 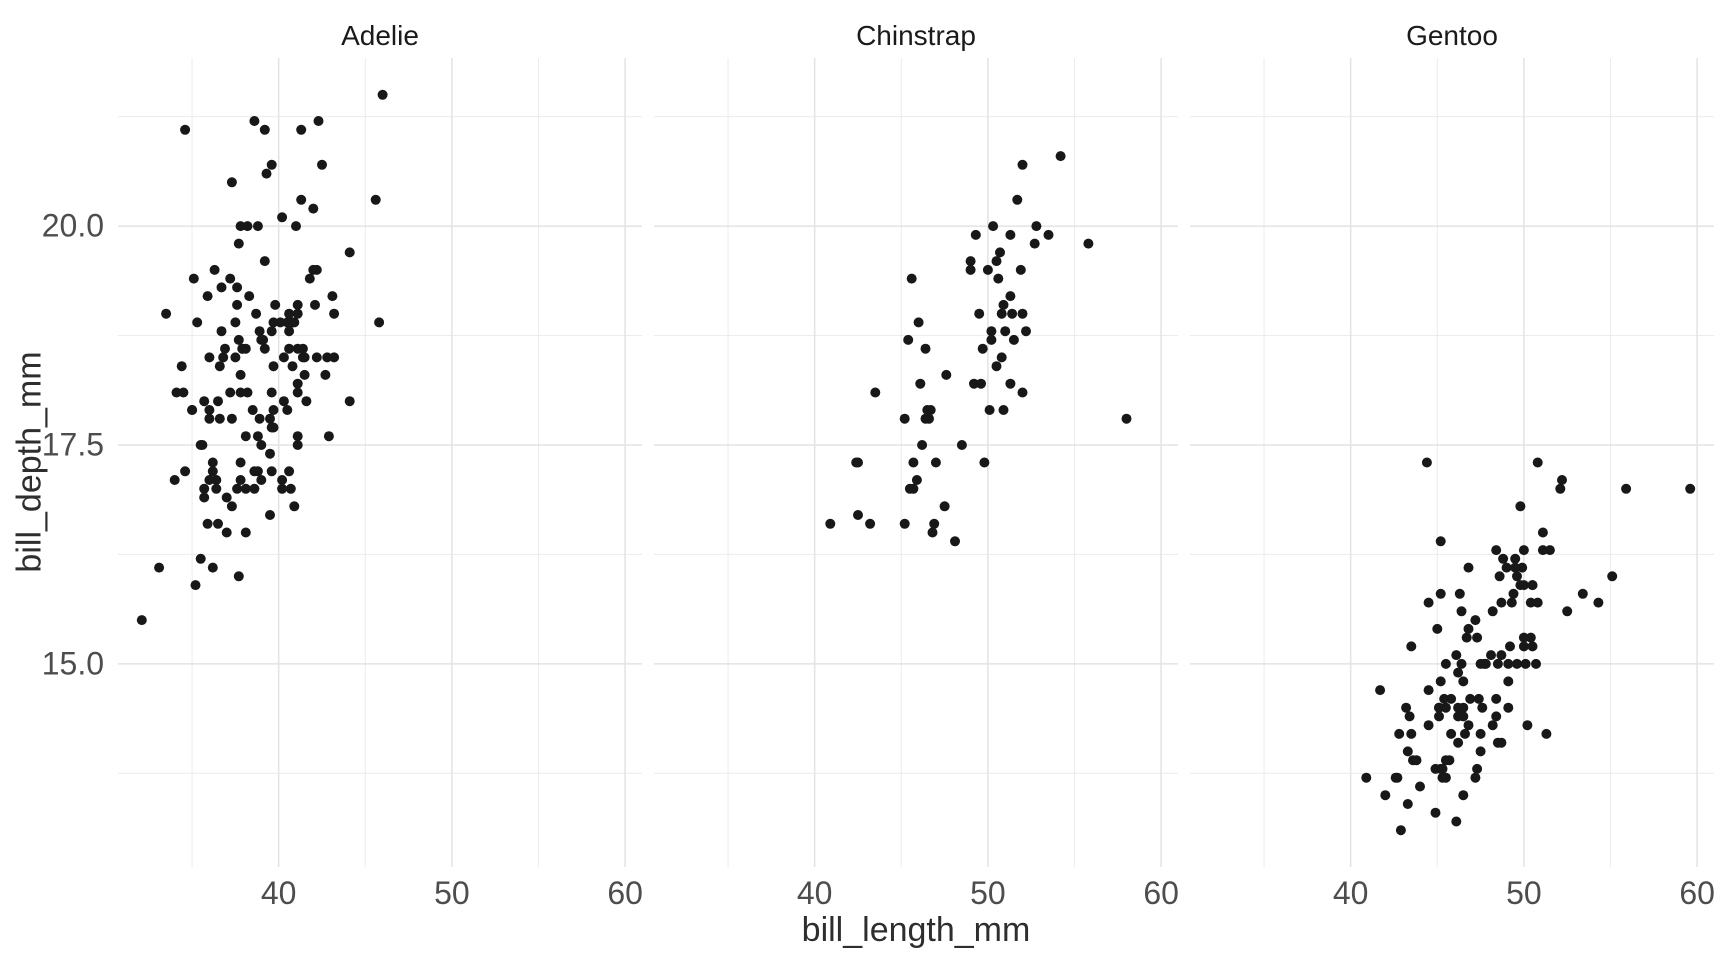 I want to click on x-tick-label: 50, so click(x=1524, y=893).